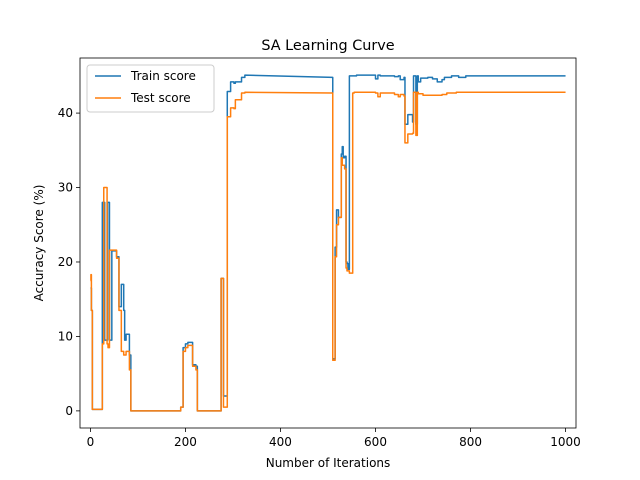 The image size is (640, 480). I want to click on y-tick-label: 40, so click(65, 113).